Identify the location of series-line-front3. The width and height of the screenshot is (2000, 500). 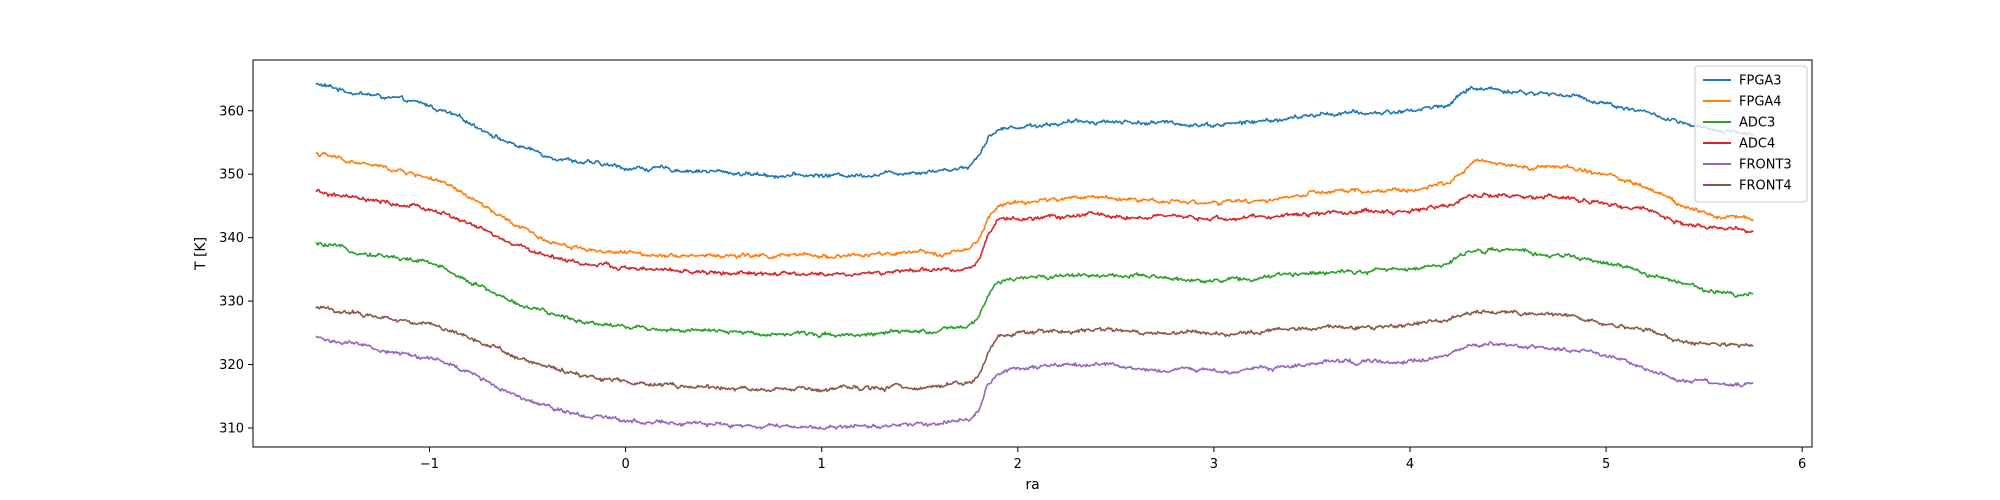
(1034, 383).